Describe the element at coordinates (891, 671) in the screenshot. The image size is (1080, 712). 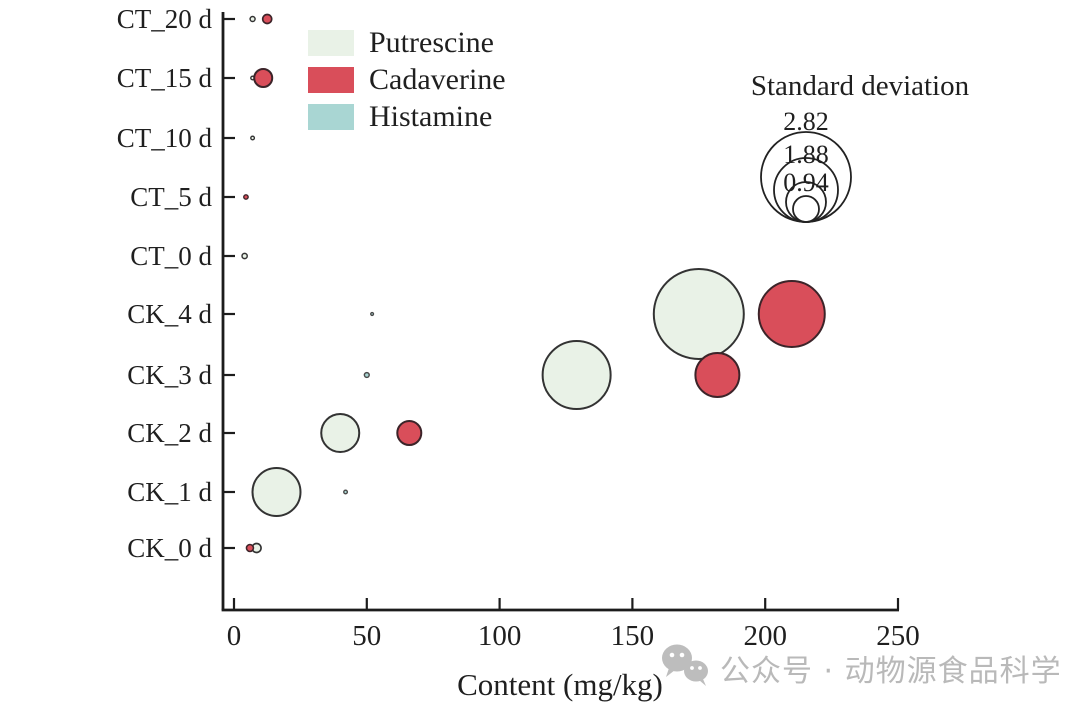
I see `watermark-text: 公众号 · 动物源食品科学` at that location.